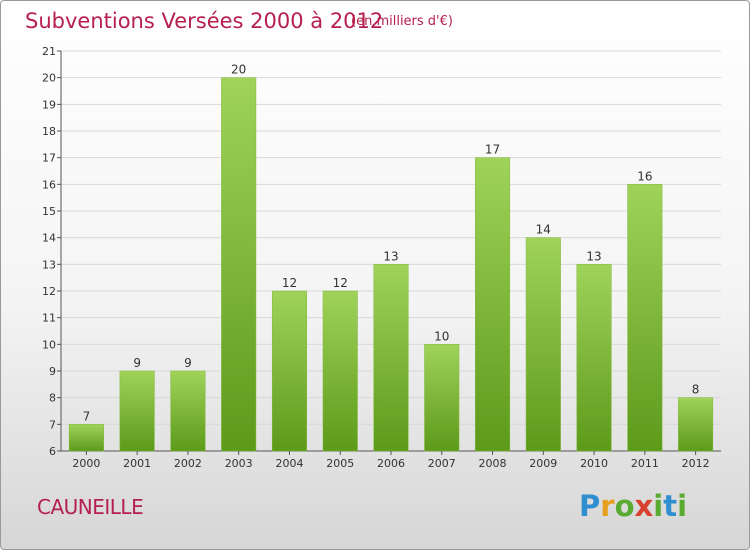 The image size is (750, 550). Describe the element at coordinates (86, 463) in the screenshot. I see `x-tick-label: 2000` at that location.